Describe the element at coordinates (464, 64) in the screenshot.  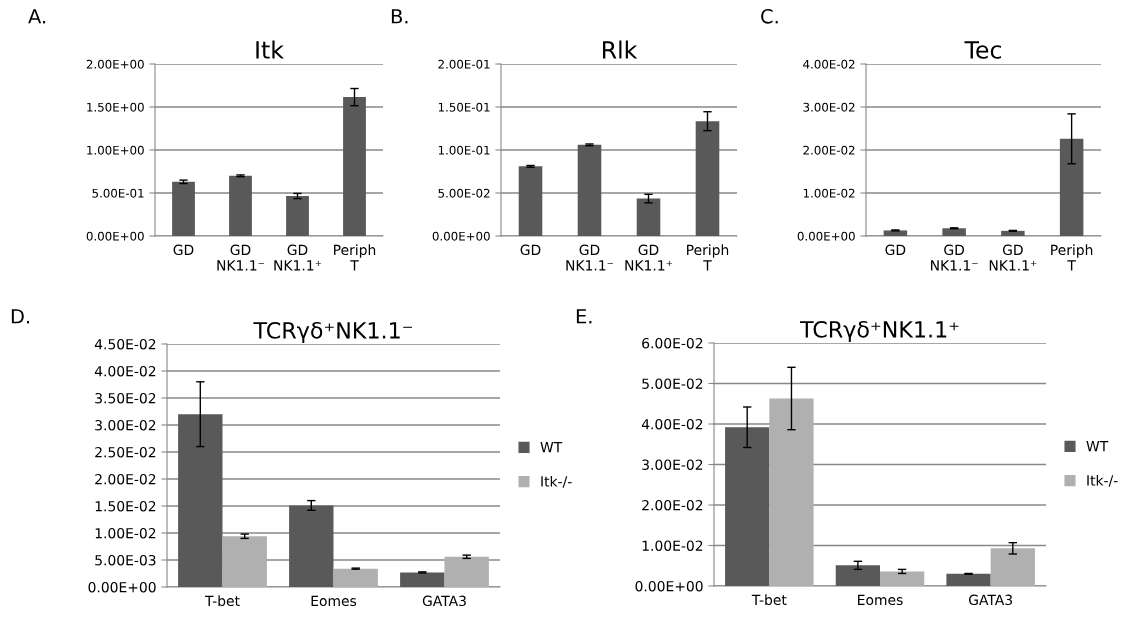
I see `y-tick-label: 2.00E-01` at that location.